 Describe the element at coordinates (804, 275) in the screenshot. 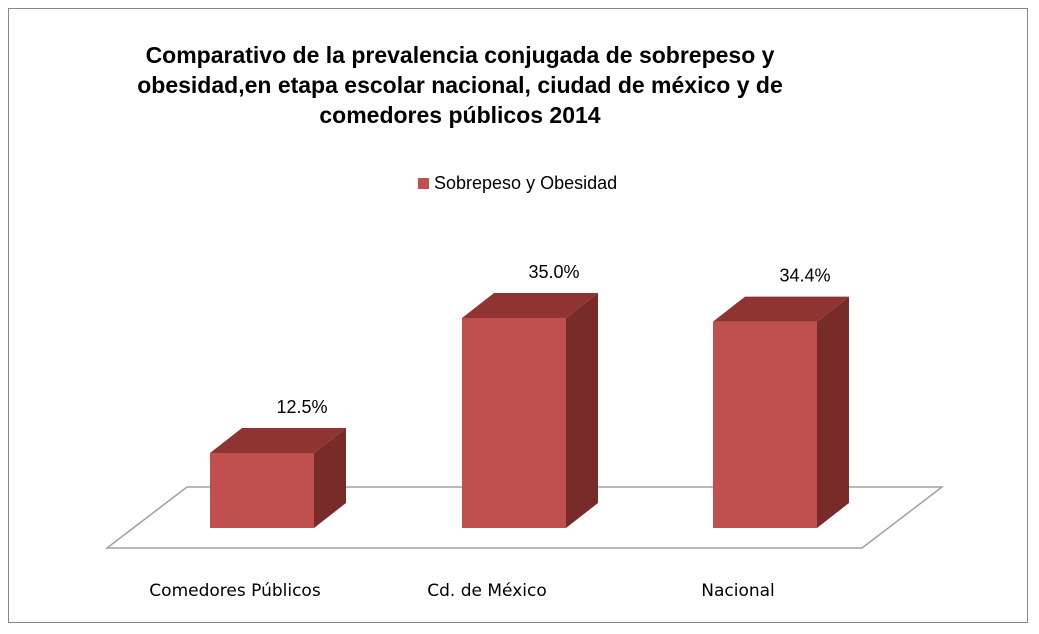

I see `data-label: 34.4%` at that location.